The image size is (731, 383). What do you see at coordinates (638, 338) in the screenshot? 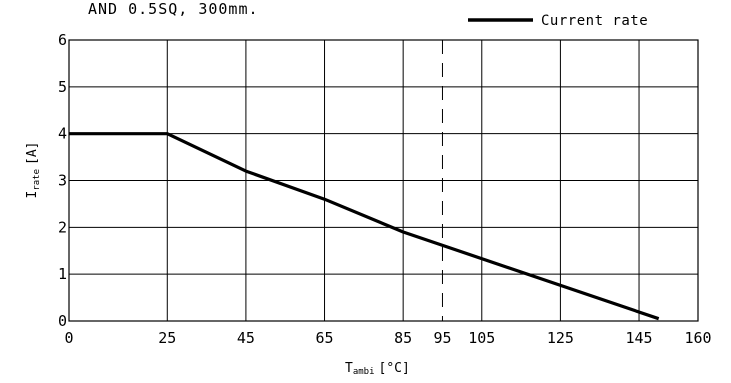
I see `x-tick-label-8: 145` at bounding box center [638, 338].